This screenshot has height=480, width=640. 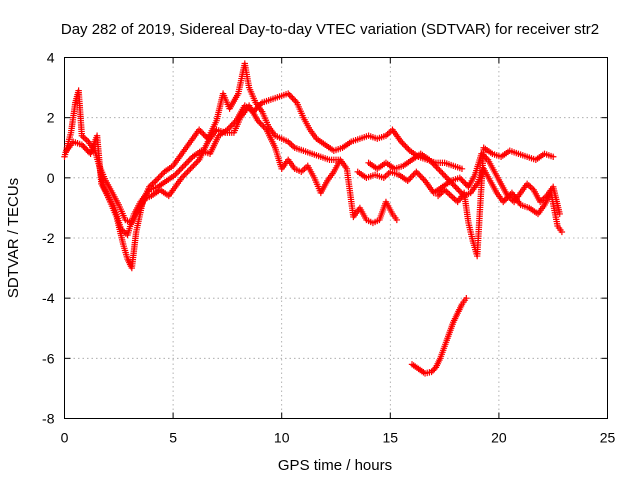 What do you see at coordinates (48, 358) in the screenshot?
I see `y-tick-label: -6` at bounding box center [48, 358].